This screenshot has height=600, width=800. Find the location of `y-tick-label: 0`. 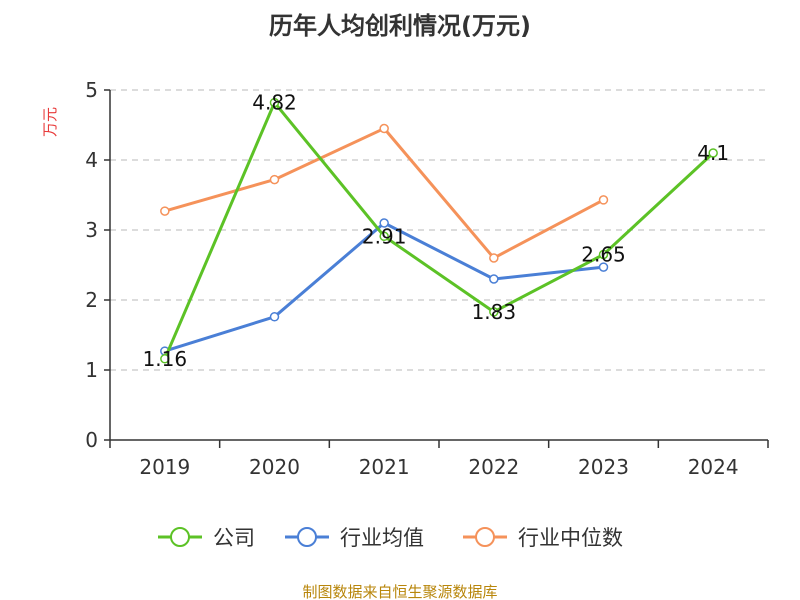

y-tick-label: 0 is located at coordinates (91, 440).